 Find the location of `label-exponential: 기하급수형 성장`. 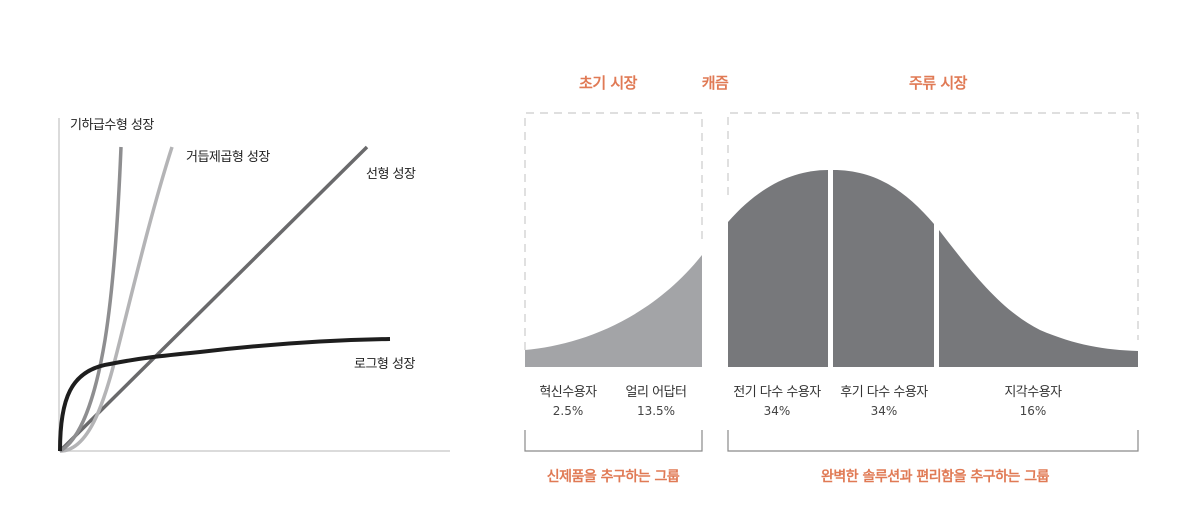

label-exponential: 기하급수형 성장 is located at coordinates (112, 125).